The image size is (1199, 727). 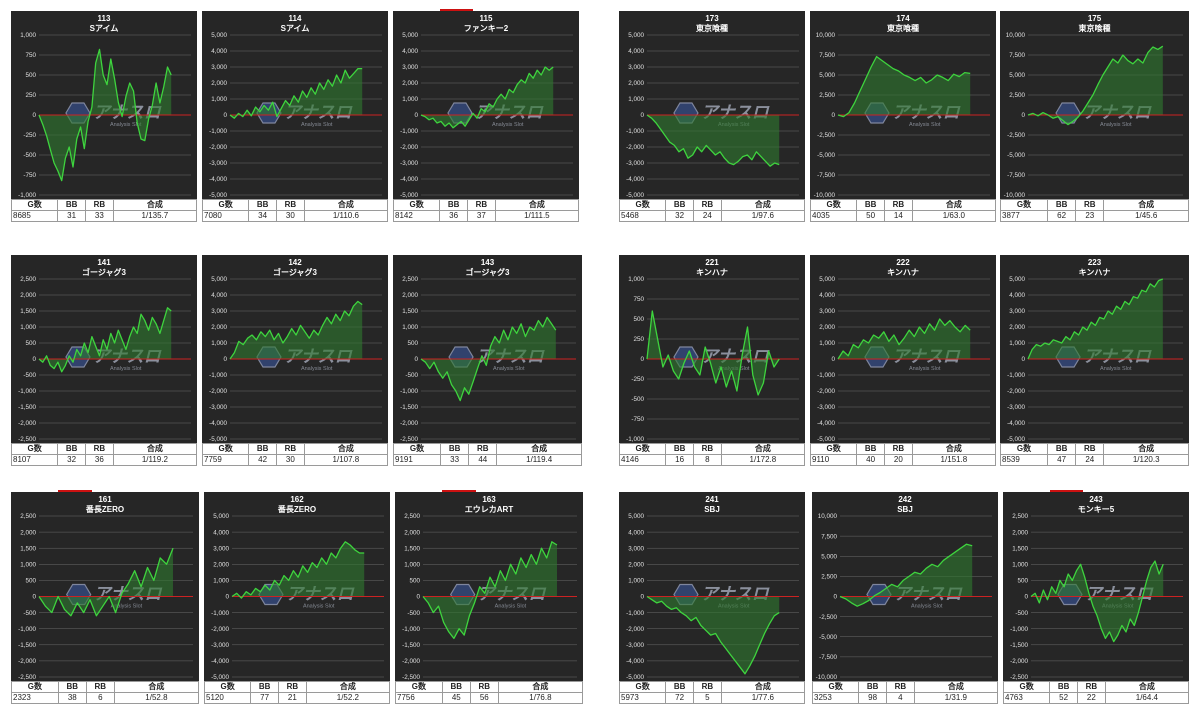 What do you see at coordinates (297, 499) in the screenshot?
I see `machine-number: 162` at bounding box center [297, 499].